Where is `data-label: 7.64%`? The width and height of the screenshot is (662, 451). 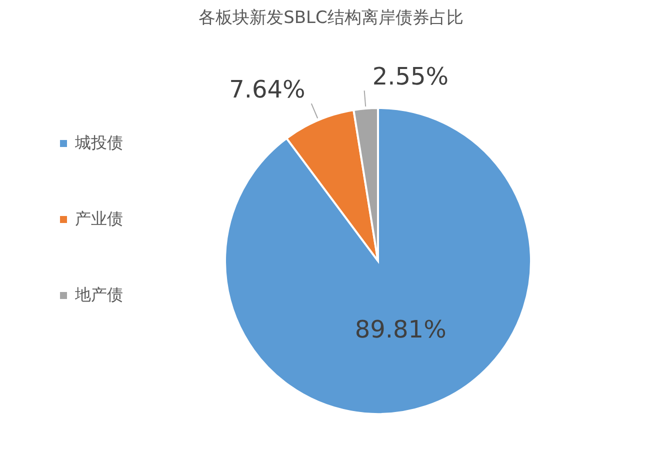
data-label: 7.64% is located at coordinates (267, 90).